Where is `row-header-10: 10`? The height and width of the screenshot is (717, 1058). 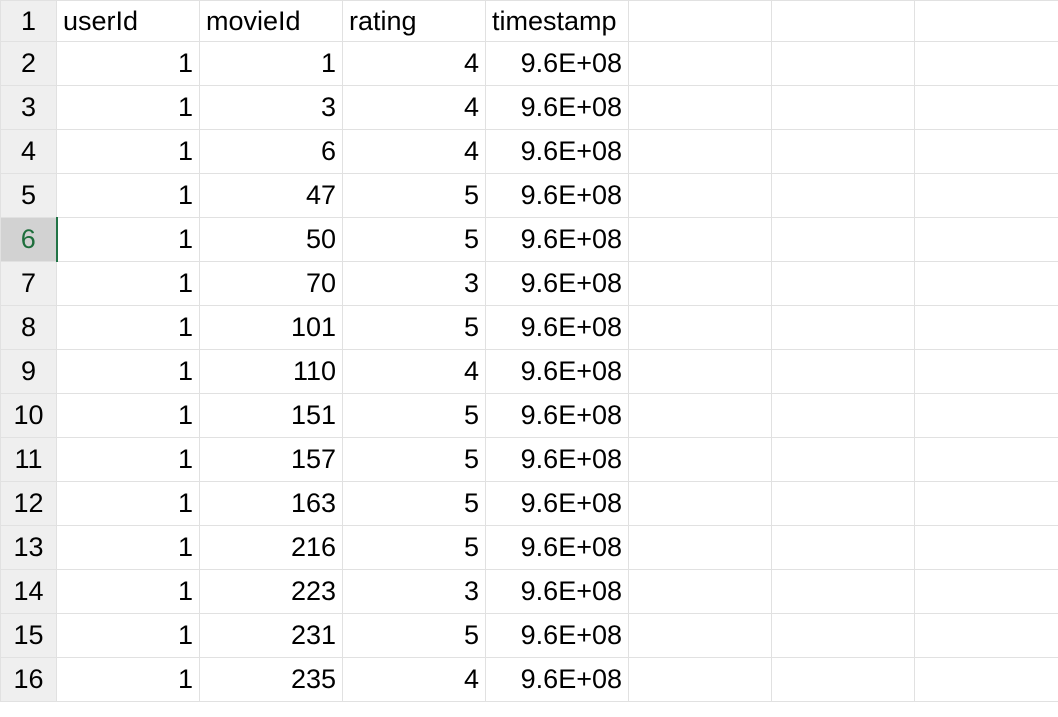 row-header-10: 10 is located at coordinates (28, 415).